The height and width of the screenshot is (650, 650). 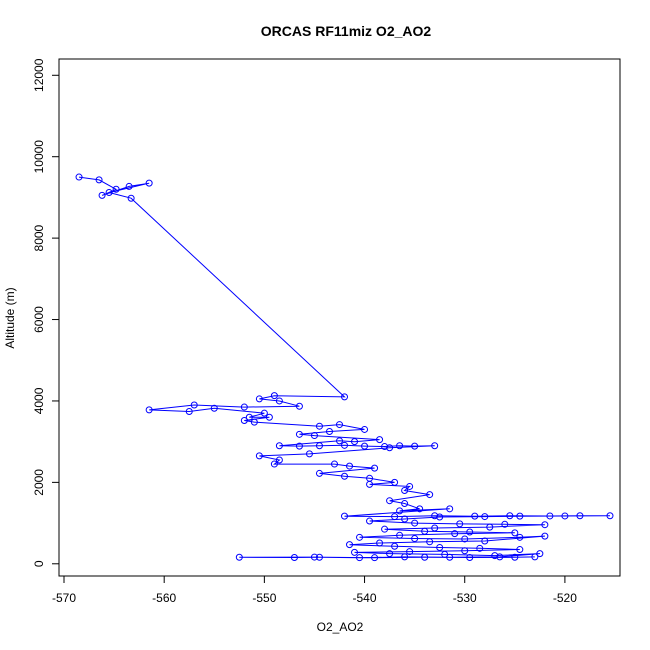 I want to click on y-tick-label: 10000, so click(x=39, y=157).